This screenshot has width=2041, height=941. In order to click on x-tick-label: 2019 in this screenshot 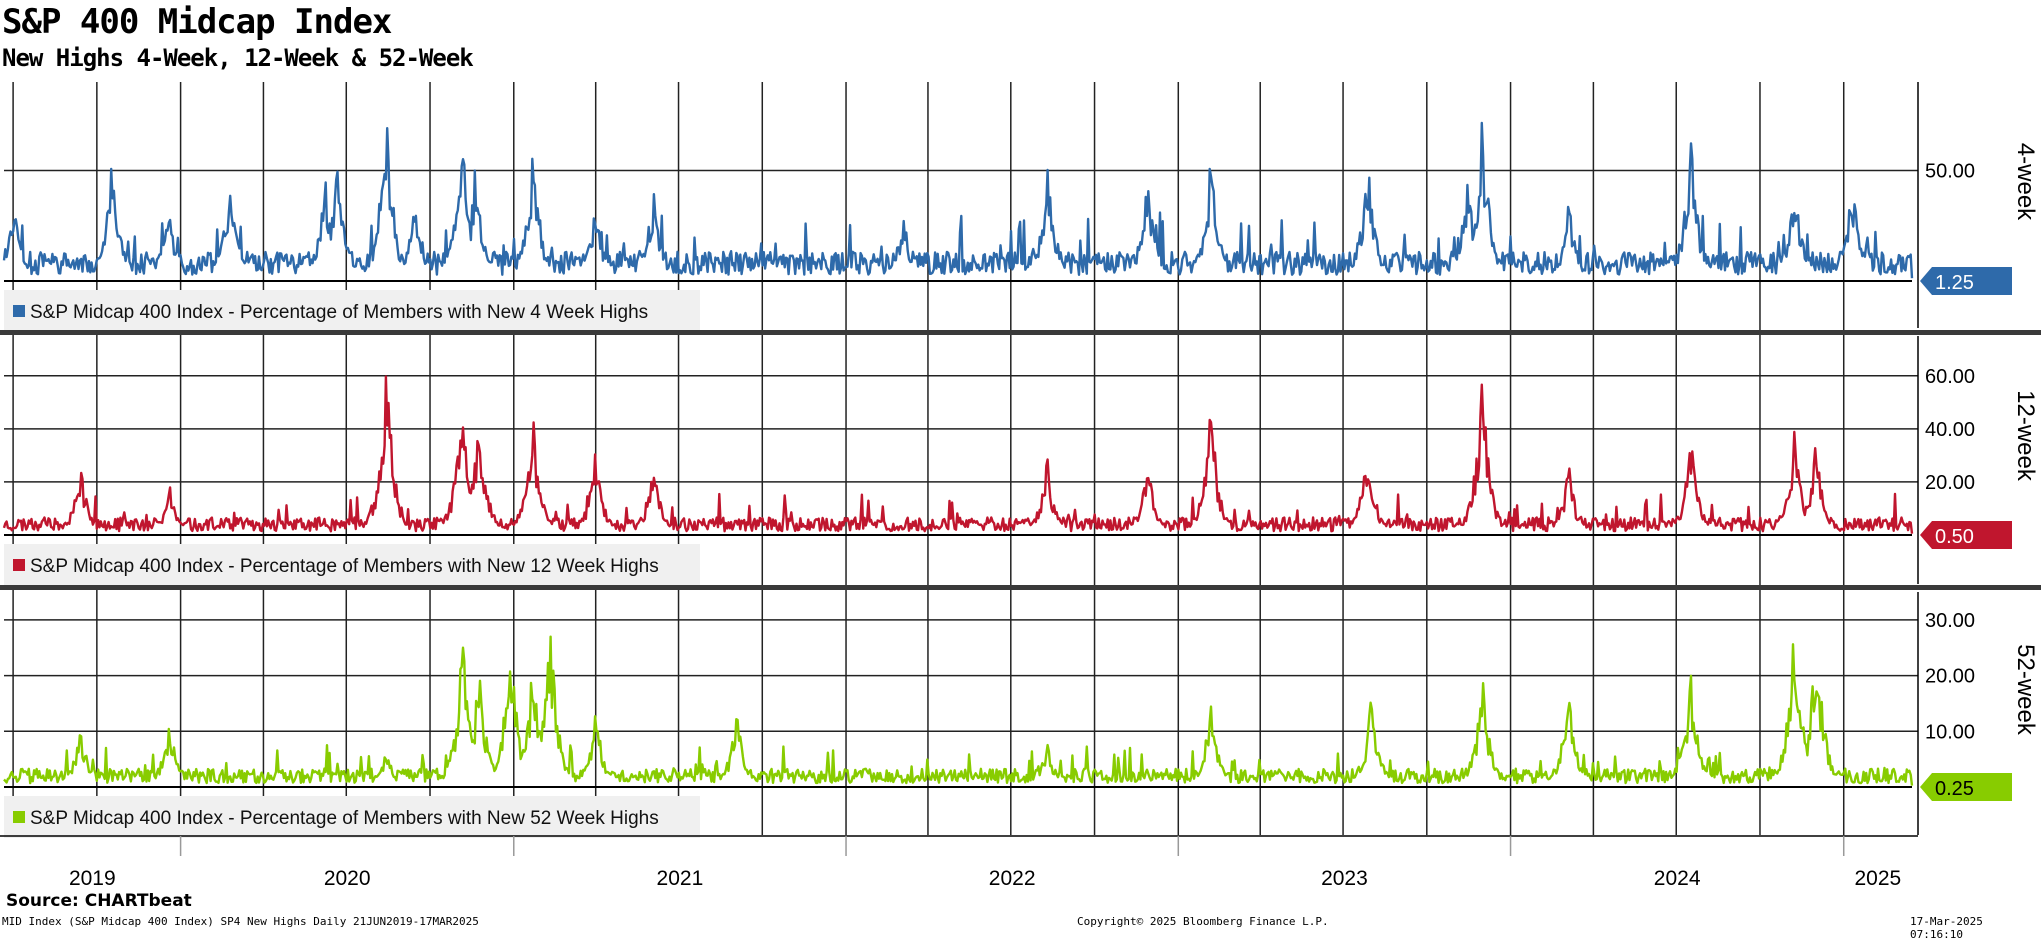, I will do `click(92, 878)`.